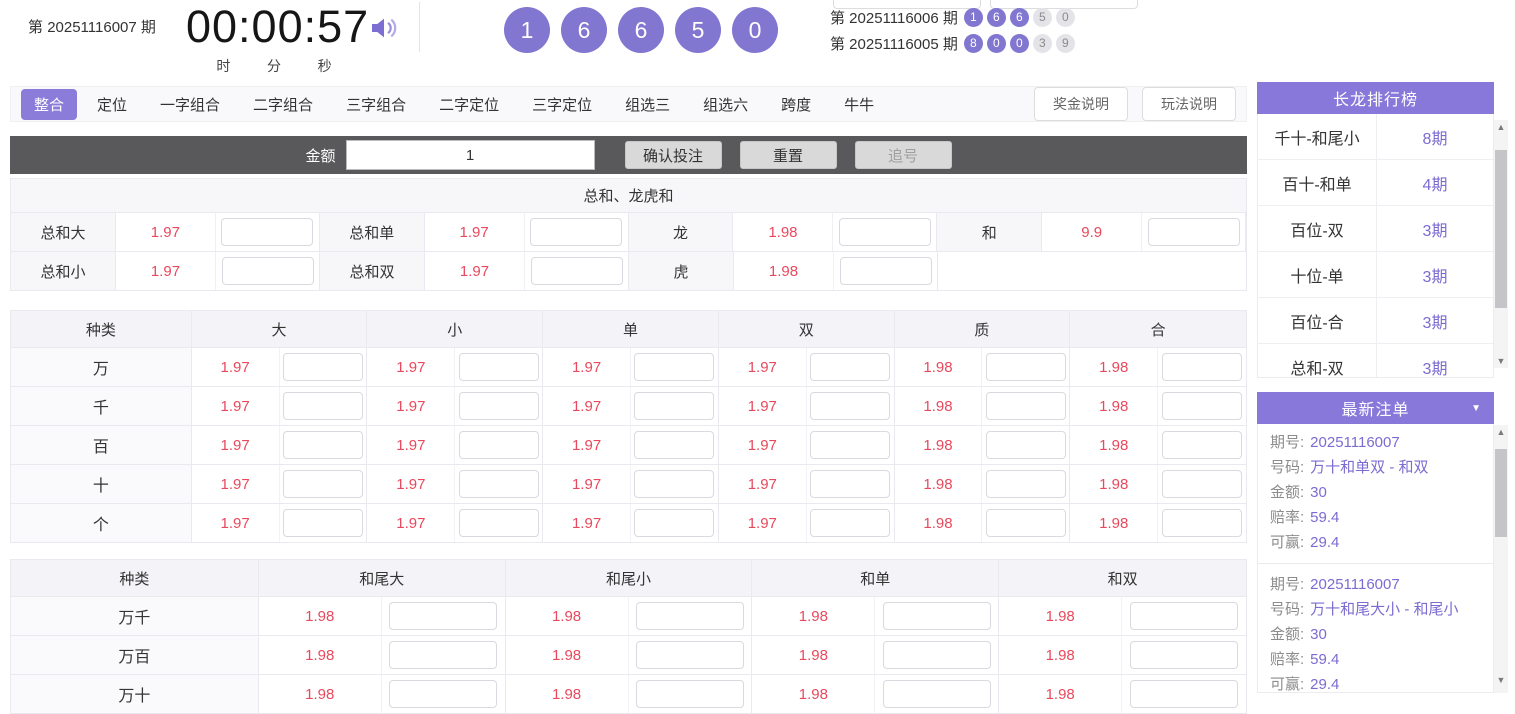  I want to click on order-separator, so click(1375, 563).